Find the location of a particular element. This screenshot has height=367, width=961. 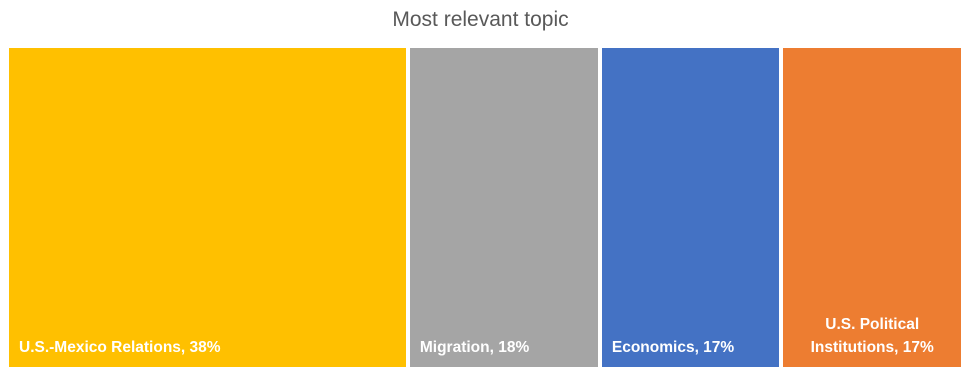

treemap-label-line: Migration, 18% is located at coordinates (474, 347).